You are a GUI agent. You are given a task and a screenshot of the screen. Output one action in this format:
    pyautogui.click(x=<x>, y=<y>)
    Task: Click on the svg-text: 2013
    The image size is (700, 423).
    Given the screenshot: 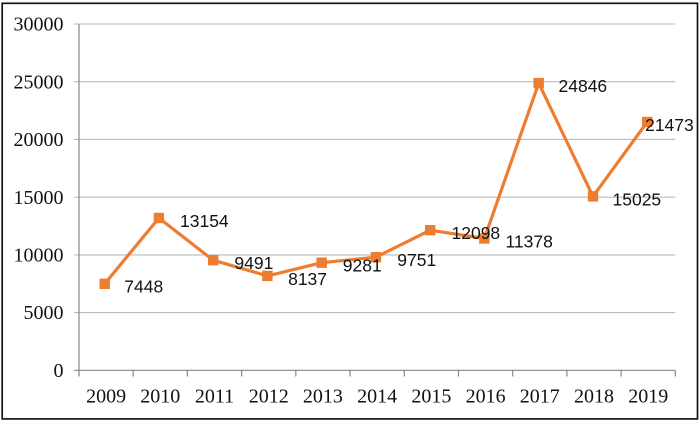 What is the action you would take?
    pyautogui.click(x=323, y=397)
    